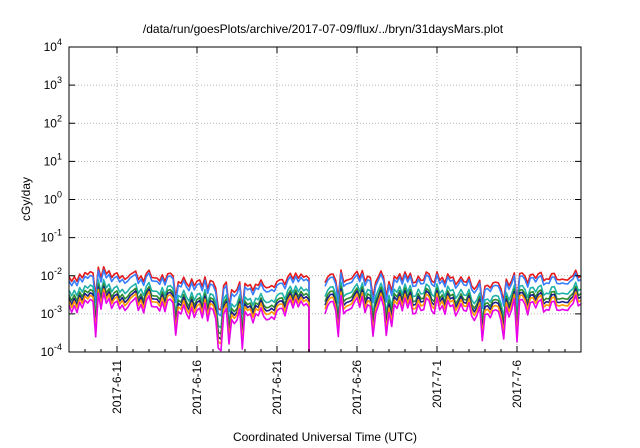  What do you see at coordinates (517, 384) in the screenshot?
I see `x-tick-label: 2017-7-6` at bounding box center [517, 384].